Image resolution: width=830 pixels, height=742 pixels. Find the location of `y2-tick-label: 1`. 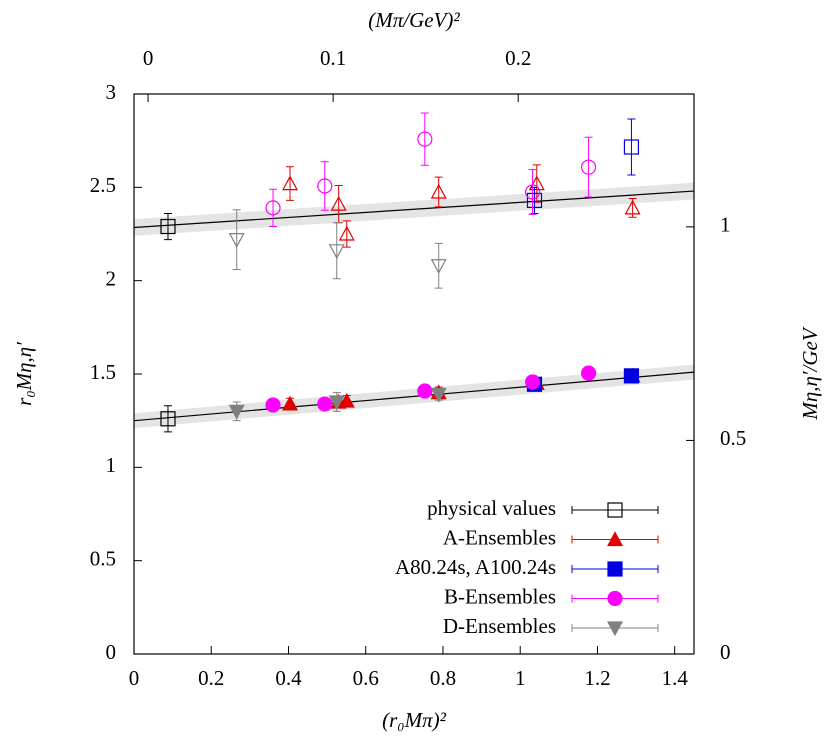

y2-tick-label: 1 is located at coordinates (725, 225).